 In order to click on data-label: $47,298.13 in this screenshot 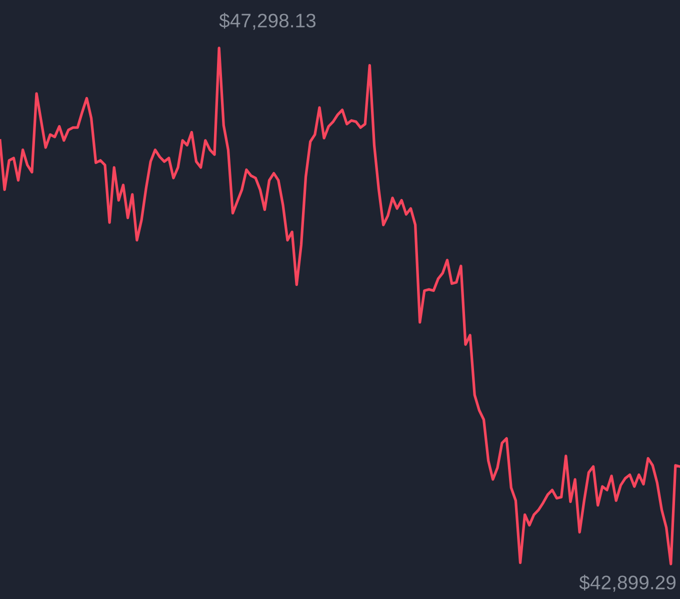, I will do `click(267, 21)`.